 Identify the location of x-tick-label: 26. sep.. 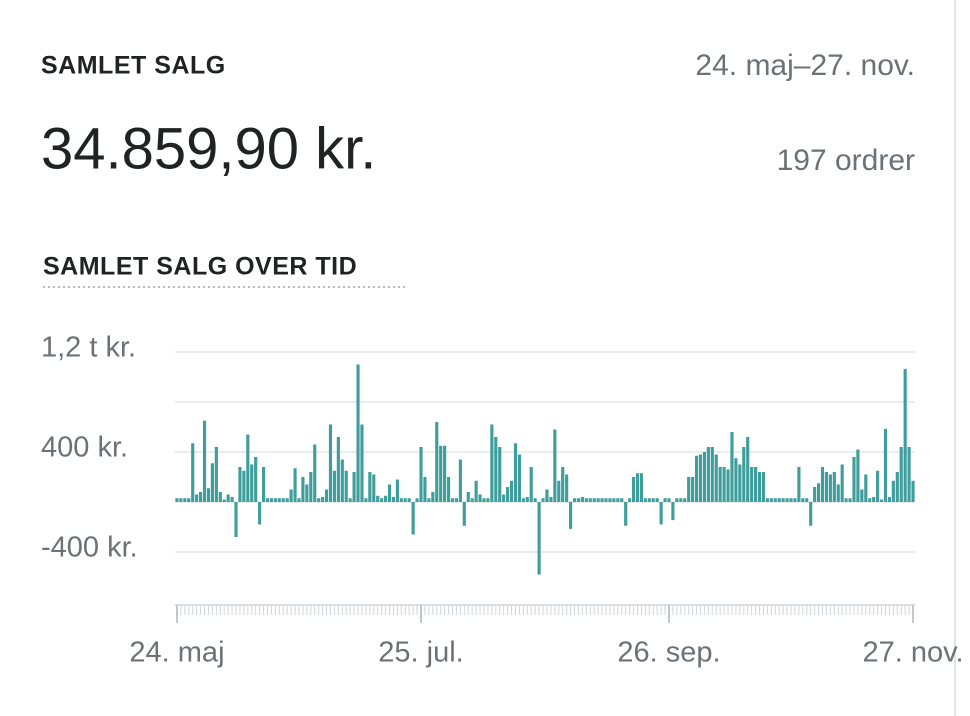
(668, 653).